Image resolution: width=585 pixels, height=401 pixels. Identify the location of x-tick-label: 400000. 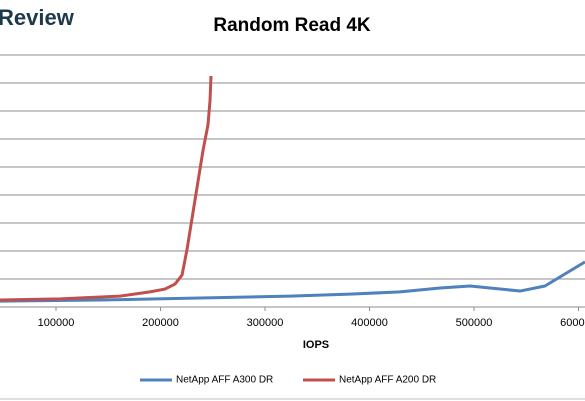
(369, 323).